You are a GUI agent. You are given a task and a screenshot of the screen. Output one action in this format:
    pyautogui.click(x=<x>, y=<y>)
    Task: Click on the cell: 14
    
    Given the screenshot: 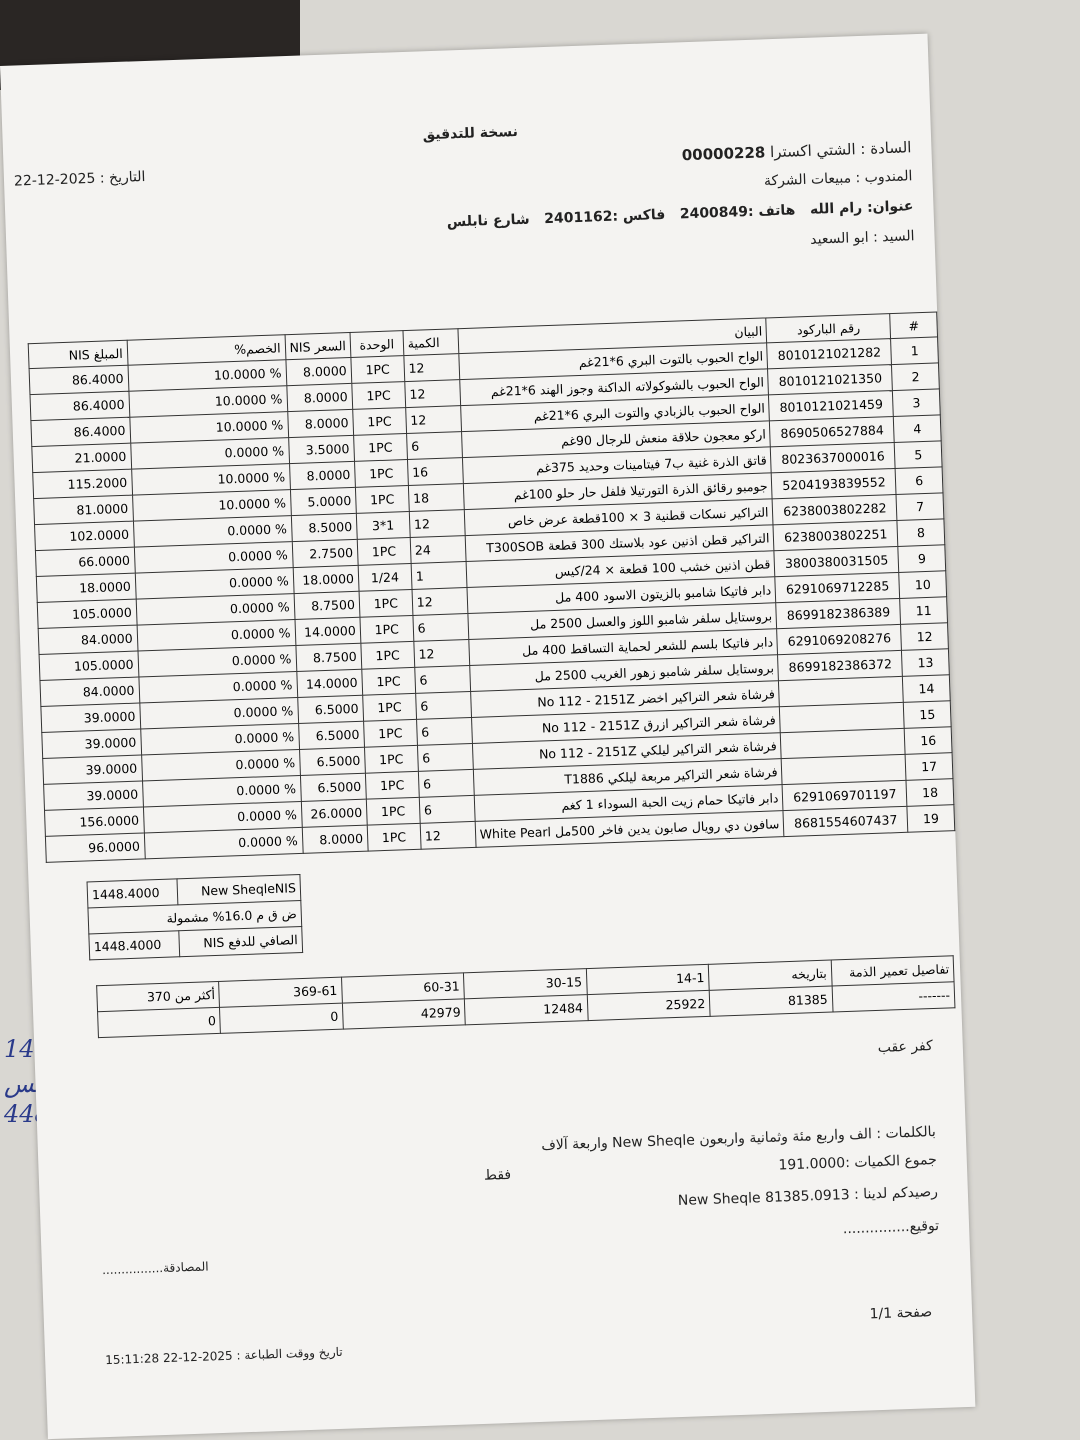 What is the action you would take?
    pyautogui.click(x=926, y=688)
    